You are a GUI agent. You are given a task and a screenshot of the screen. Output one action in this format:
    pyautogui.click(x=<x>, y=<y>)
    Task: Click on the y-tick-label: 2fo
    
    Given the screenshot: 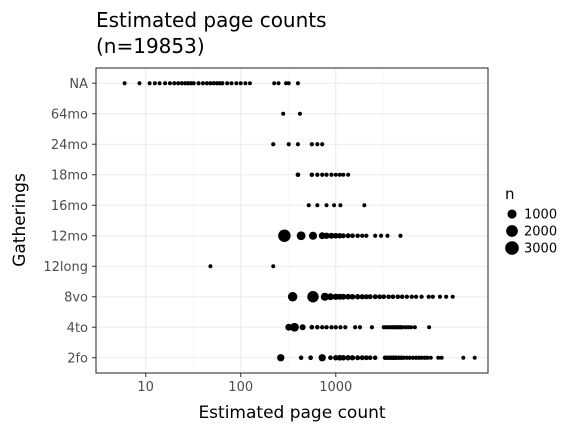 What is the action you would take?
    pyautogui.click(x=77, y=358)
    